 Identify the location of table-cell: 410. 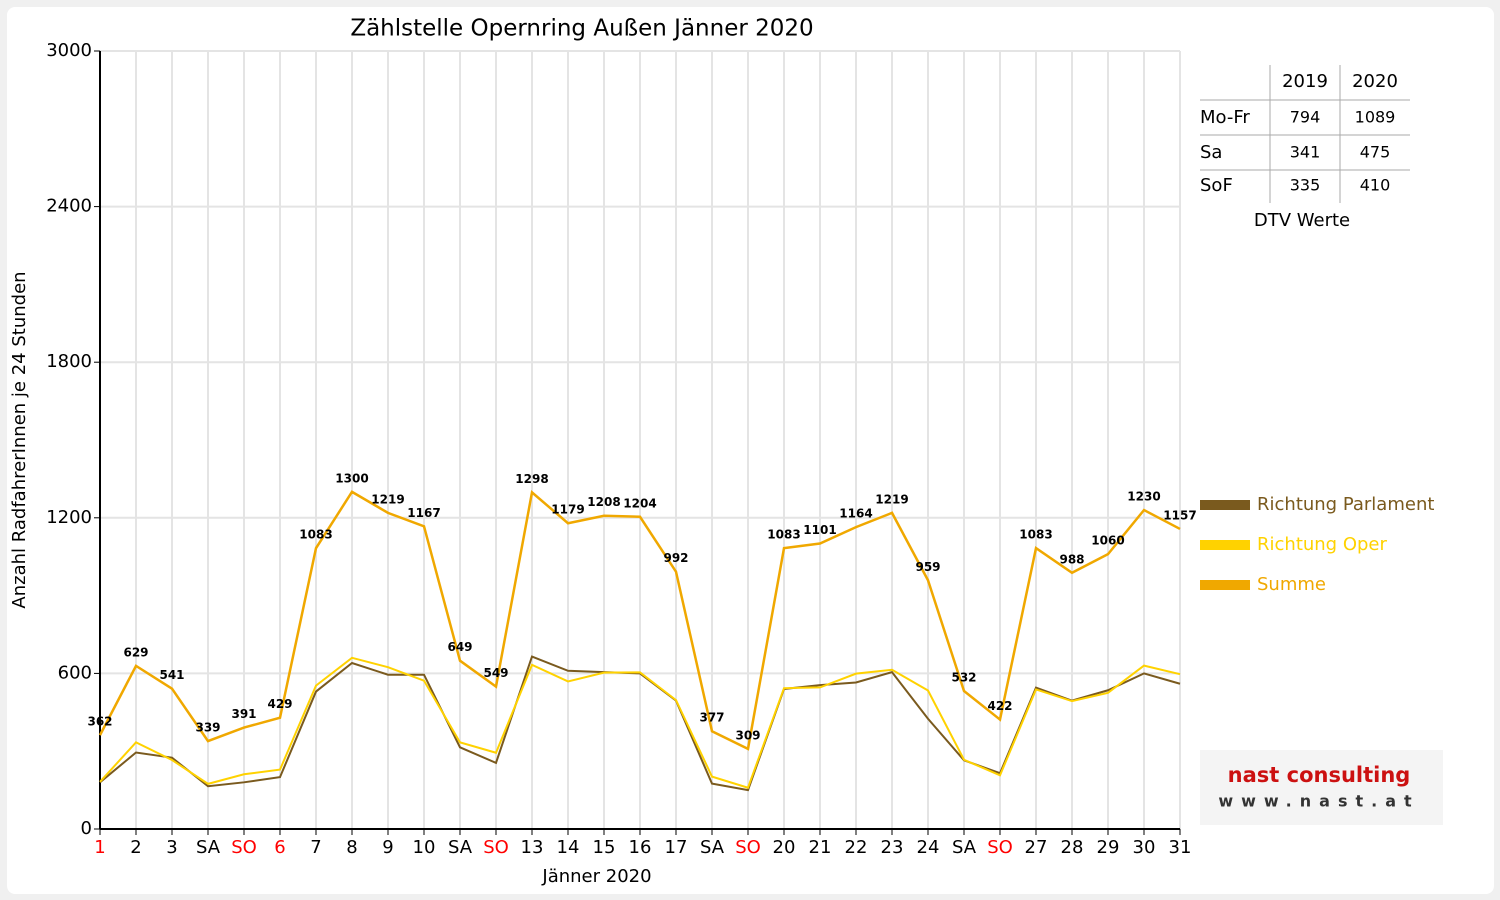
(1375, 185).